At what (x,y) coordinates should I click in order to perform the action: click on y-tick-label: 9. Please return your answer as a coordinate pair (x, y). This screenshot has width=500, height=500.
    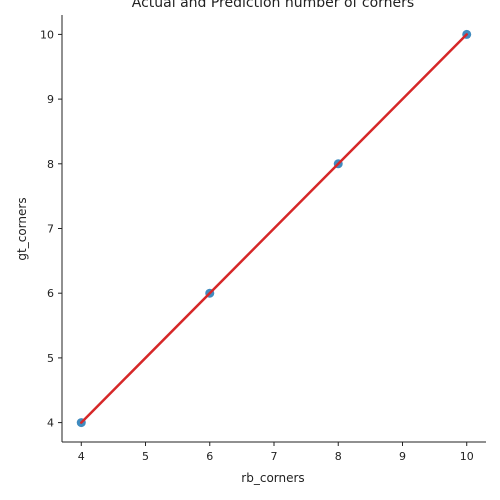
    Looking at the image, I should click on (50, 99).